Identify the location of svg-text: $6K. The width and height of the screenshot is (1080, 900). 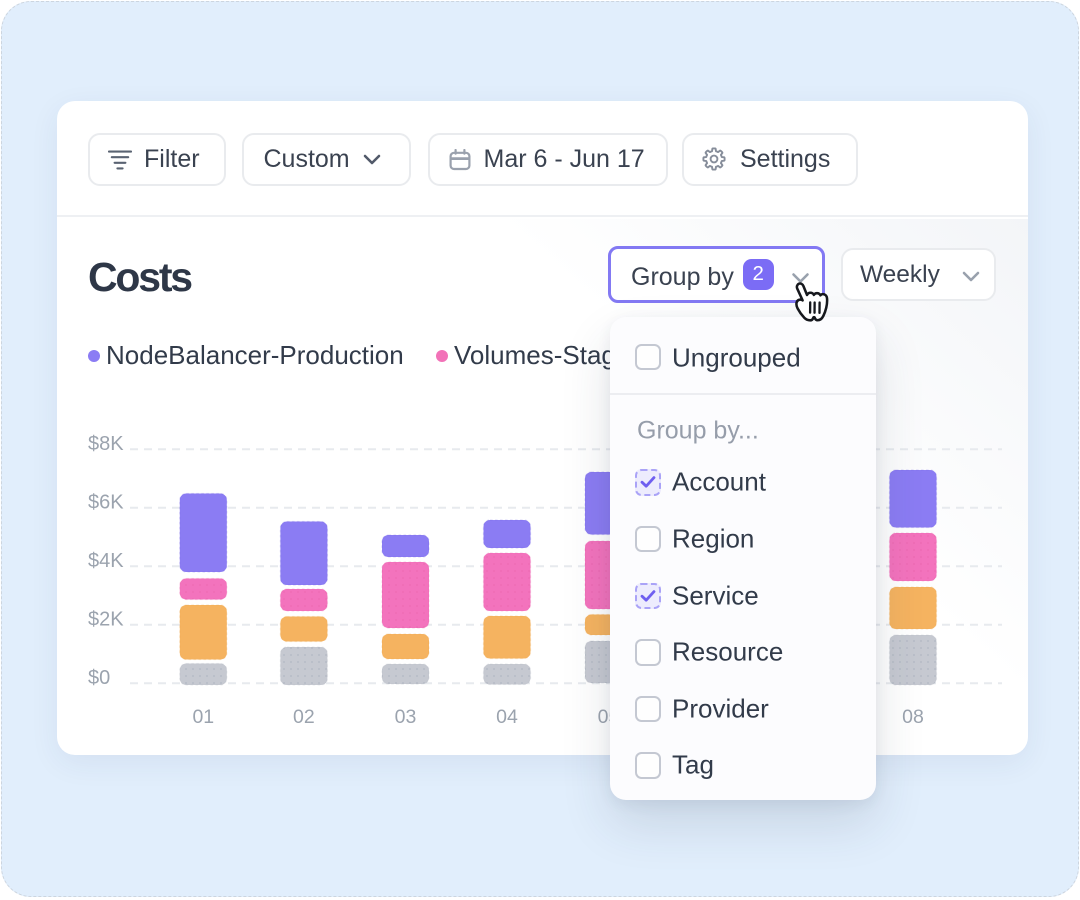
(106, 502).